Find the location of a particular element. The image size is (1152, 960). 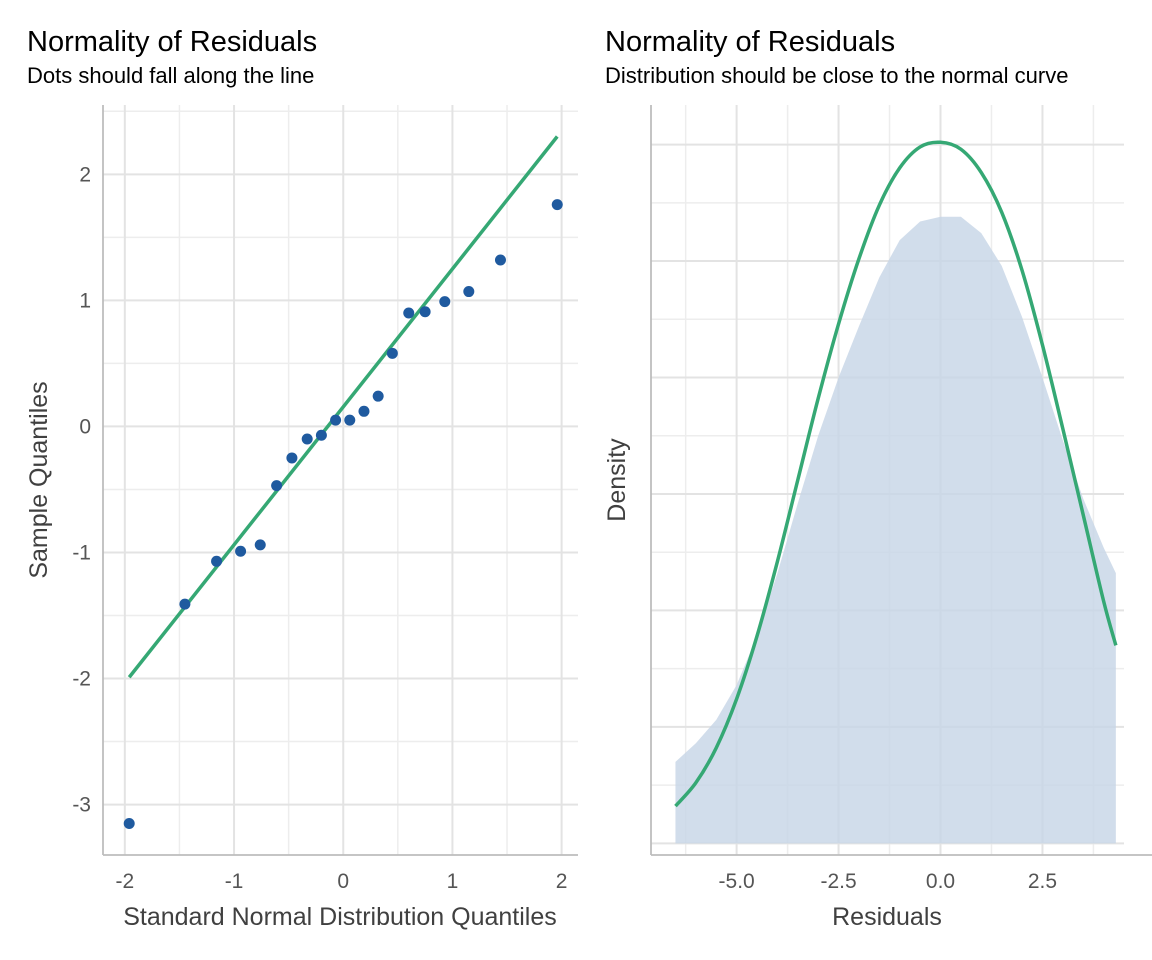

qq-x-tick-label: 1 is located at coordinates (453, 881).